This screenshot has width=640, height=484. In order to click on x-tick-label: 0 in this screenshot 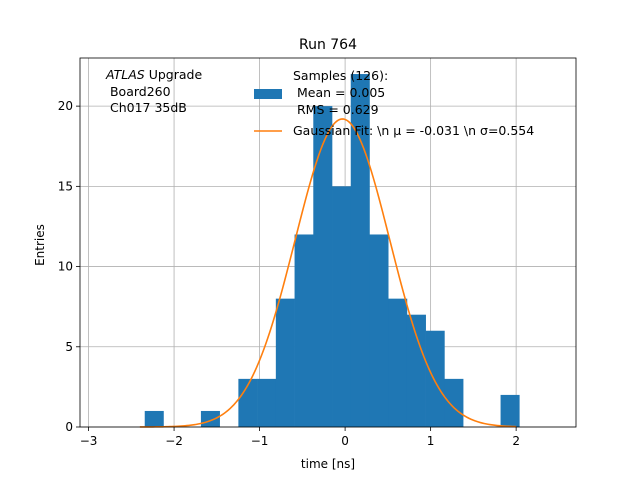, I will do `click(345, 441)`.